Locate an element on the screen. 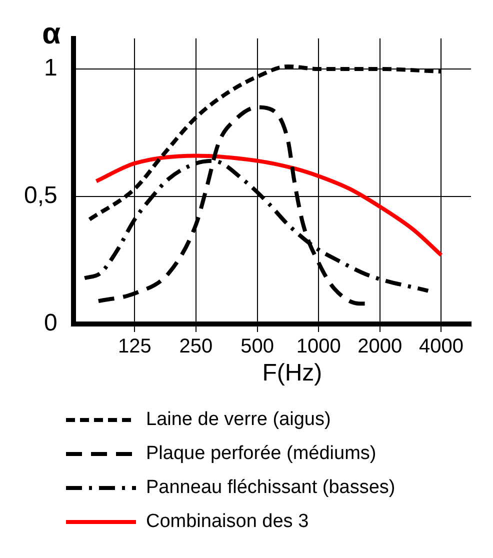 Image resolution: width=493 pixels, height=558 pixels. x-tick-label: 1000 is located at coordinates (318, 347).